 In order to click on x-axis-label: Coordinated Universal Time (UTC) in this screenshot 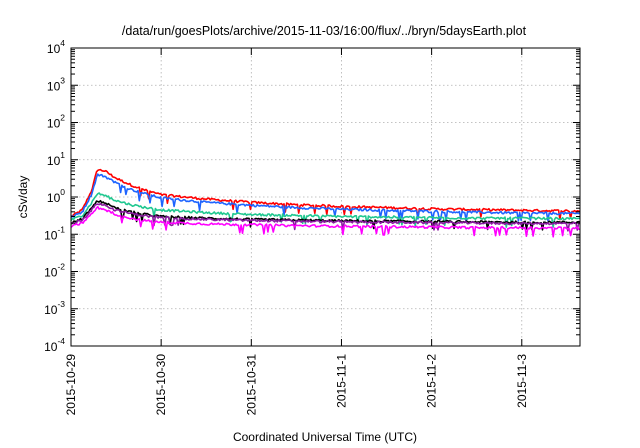, I will do `click(325, 437)`.